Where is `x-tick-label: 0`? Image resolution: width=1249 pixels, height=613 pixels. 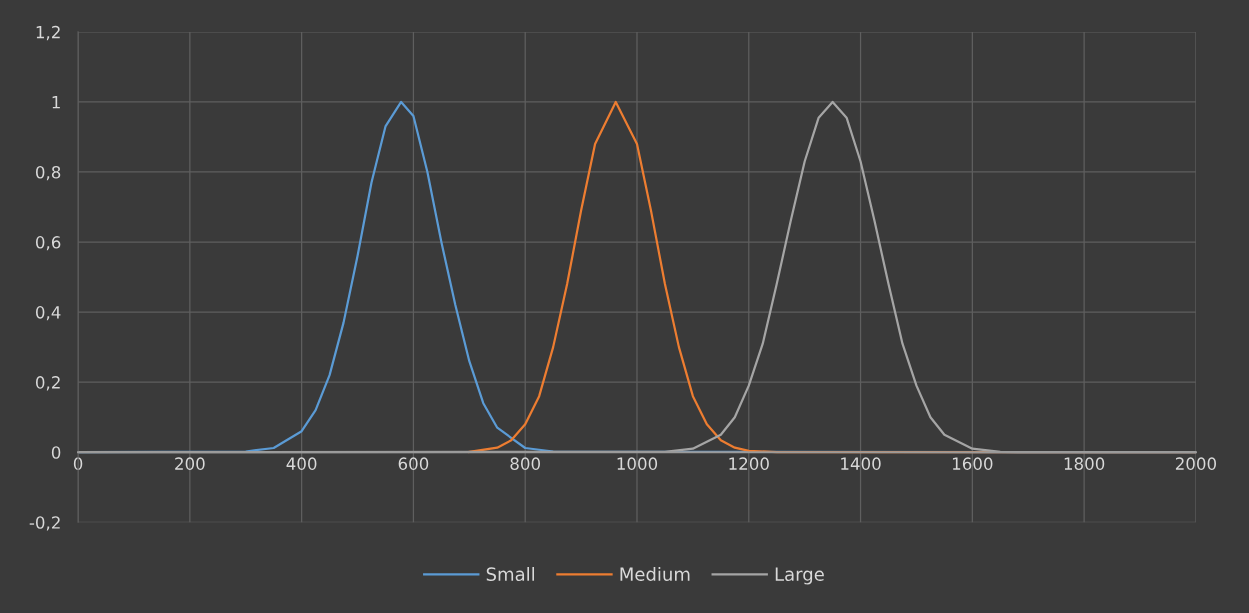
x-tick-label: 0 is located at coordinates (78, 463).